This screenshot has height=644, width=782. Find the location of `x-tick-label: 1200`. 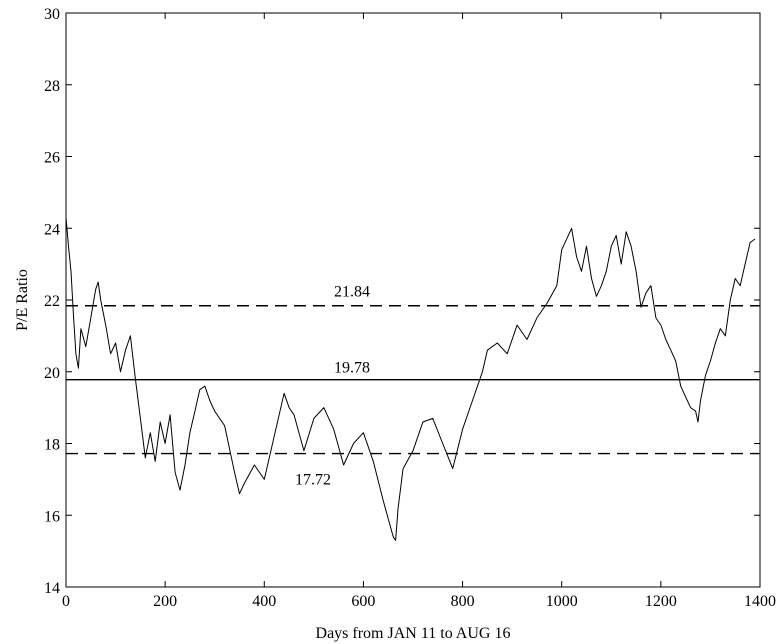

x-tick-label: 1200 is located at coordinates (661, 601).